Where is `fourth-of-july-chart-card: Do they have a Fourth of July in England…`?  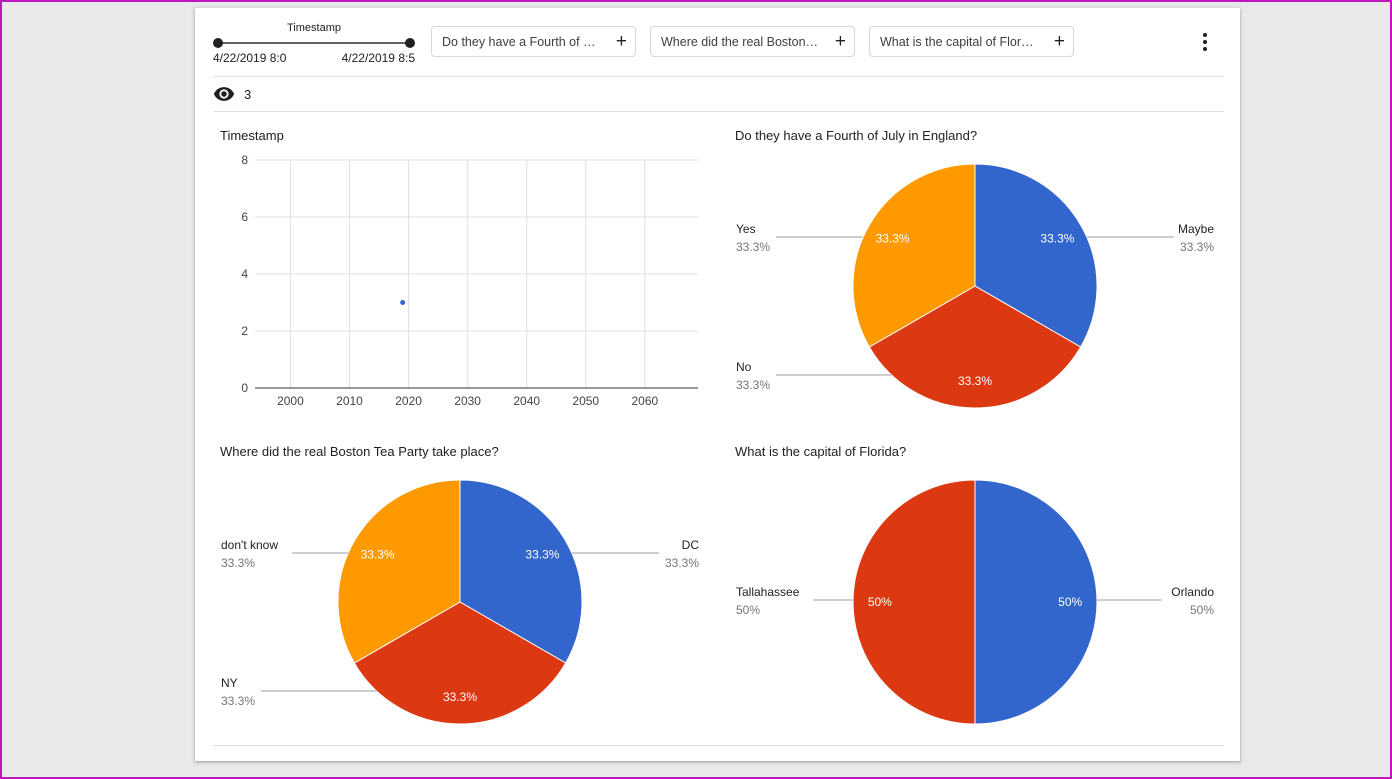 fourth-of-july-chart-card: Do they have a Fourth of July in England… is located at coordinates (975, 273).